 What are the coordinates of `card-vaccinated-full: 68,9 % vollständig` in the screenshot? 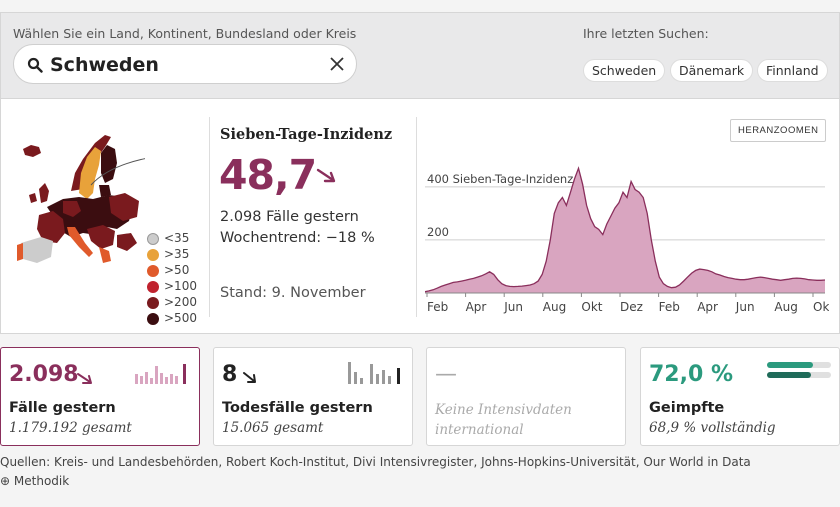 It's located at (712, 428).